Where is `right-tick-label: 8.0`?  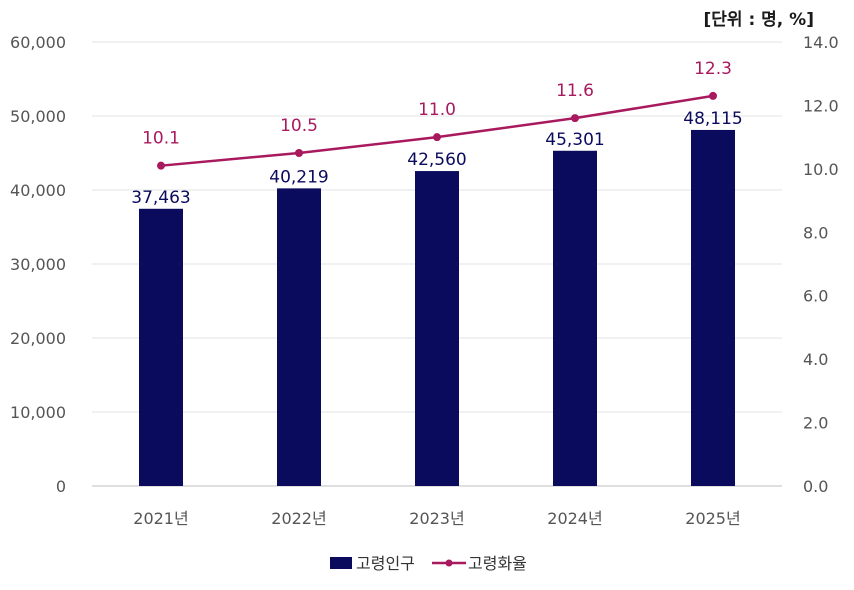 right-tick-label: 8.0 is located at coordinates (815, 232).